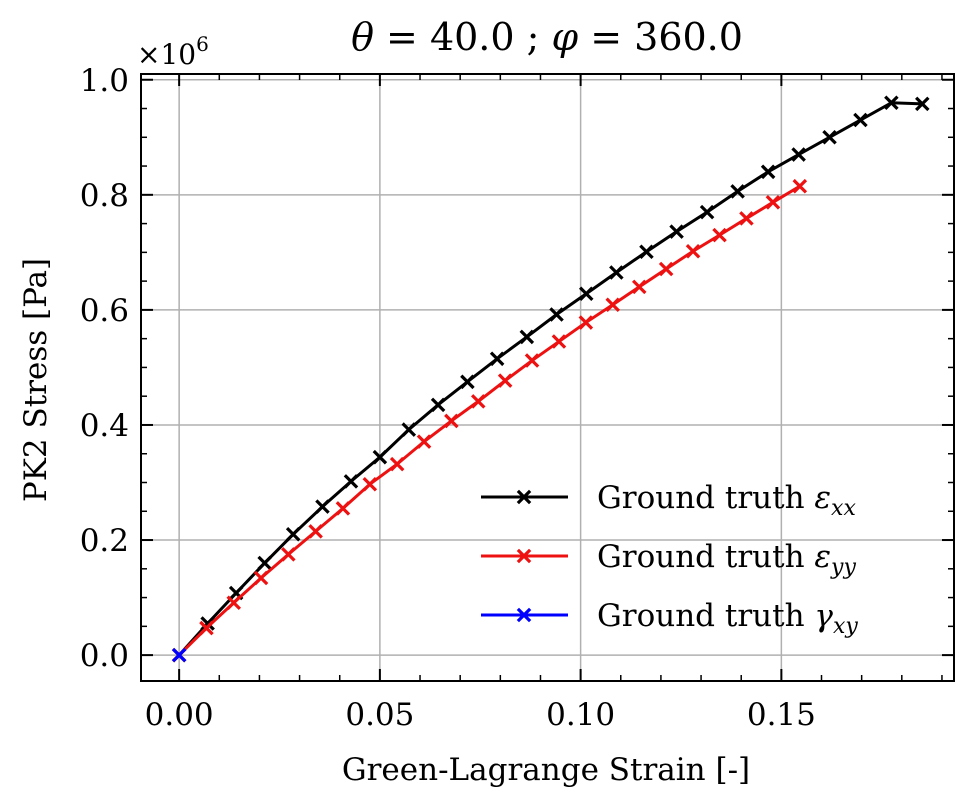 This screenshot has height=805, width=969. I want to click on y-multiplier-exponent: 6, so click(202, 44).